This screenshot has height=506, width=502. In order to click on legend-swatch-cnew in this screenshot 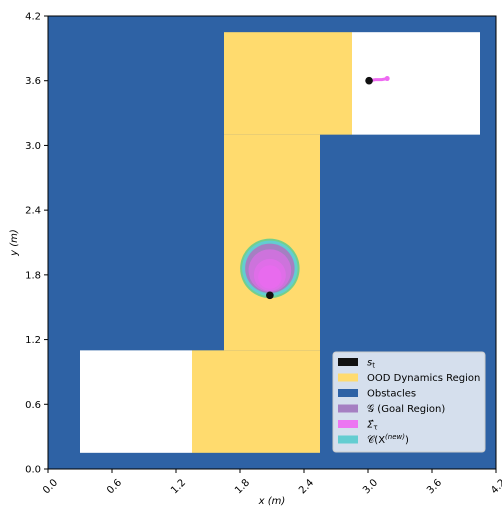, I will do `click(348, 439)`.